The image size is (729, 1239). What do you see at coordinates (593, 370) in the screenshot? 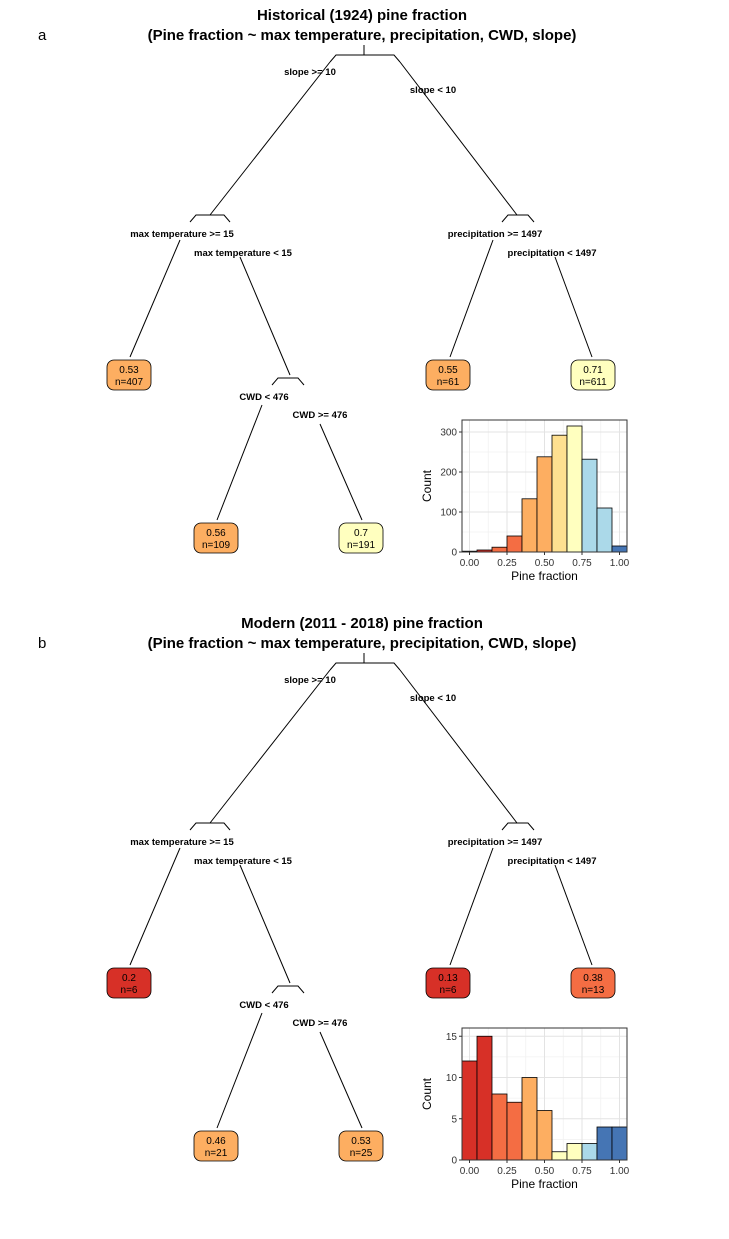
I see `leaf-value: 0.71` at bounding box center [593, 370].